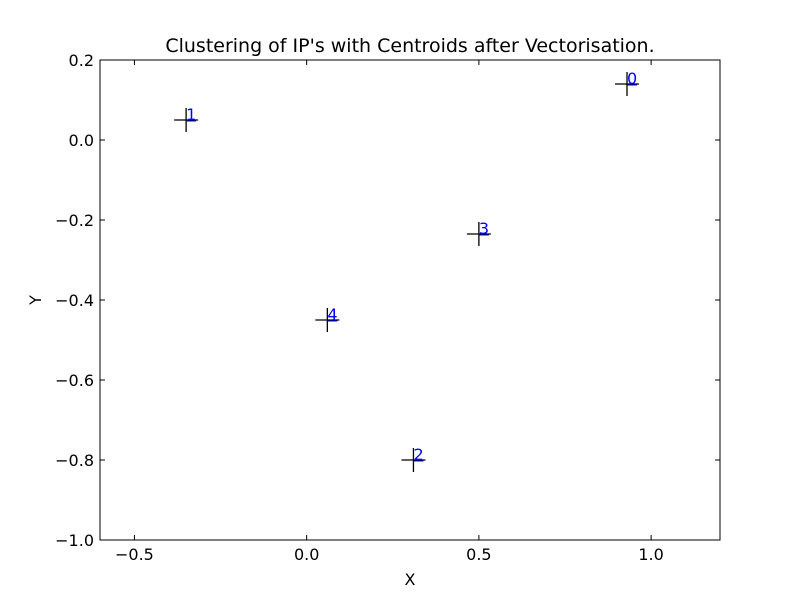  I want to click on y-tick-label: −0.6, so click(74, 380).